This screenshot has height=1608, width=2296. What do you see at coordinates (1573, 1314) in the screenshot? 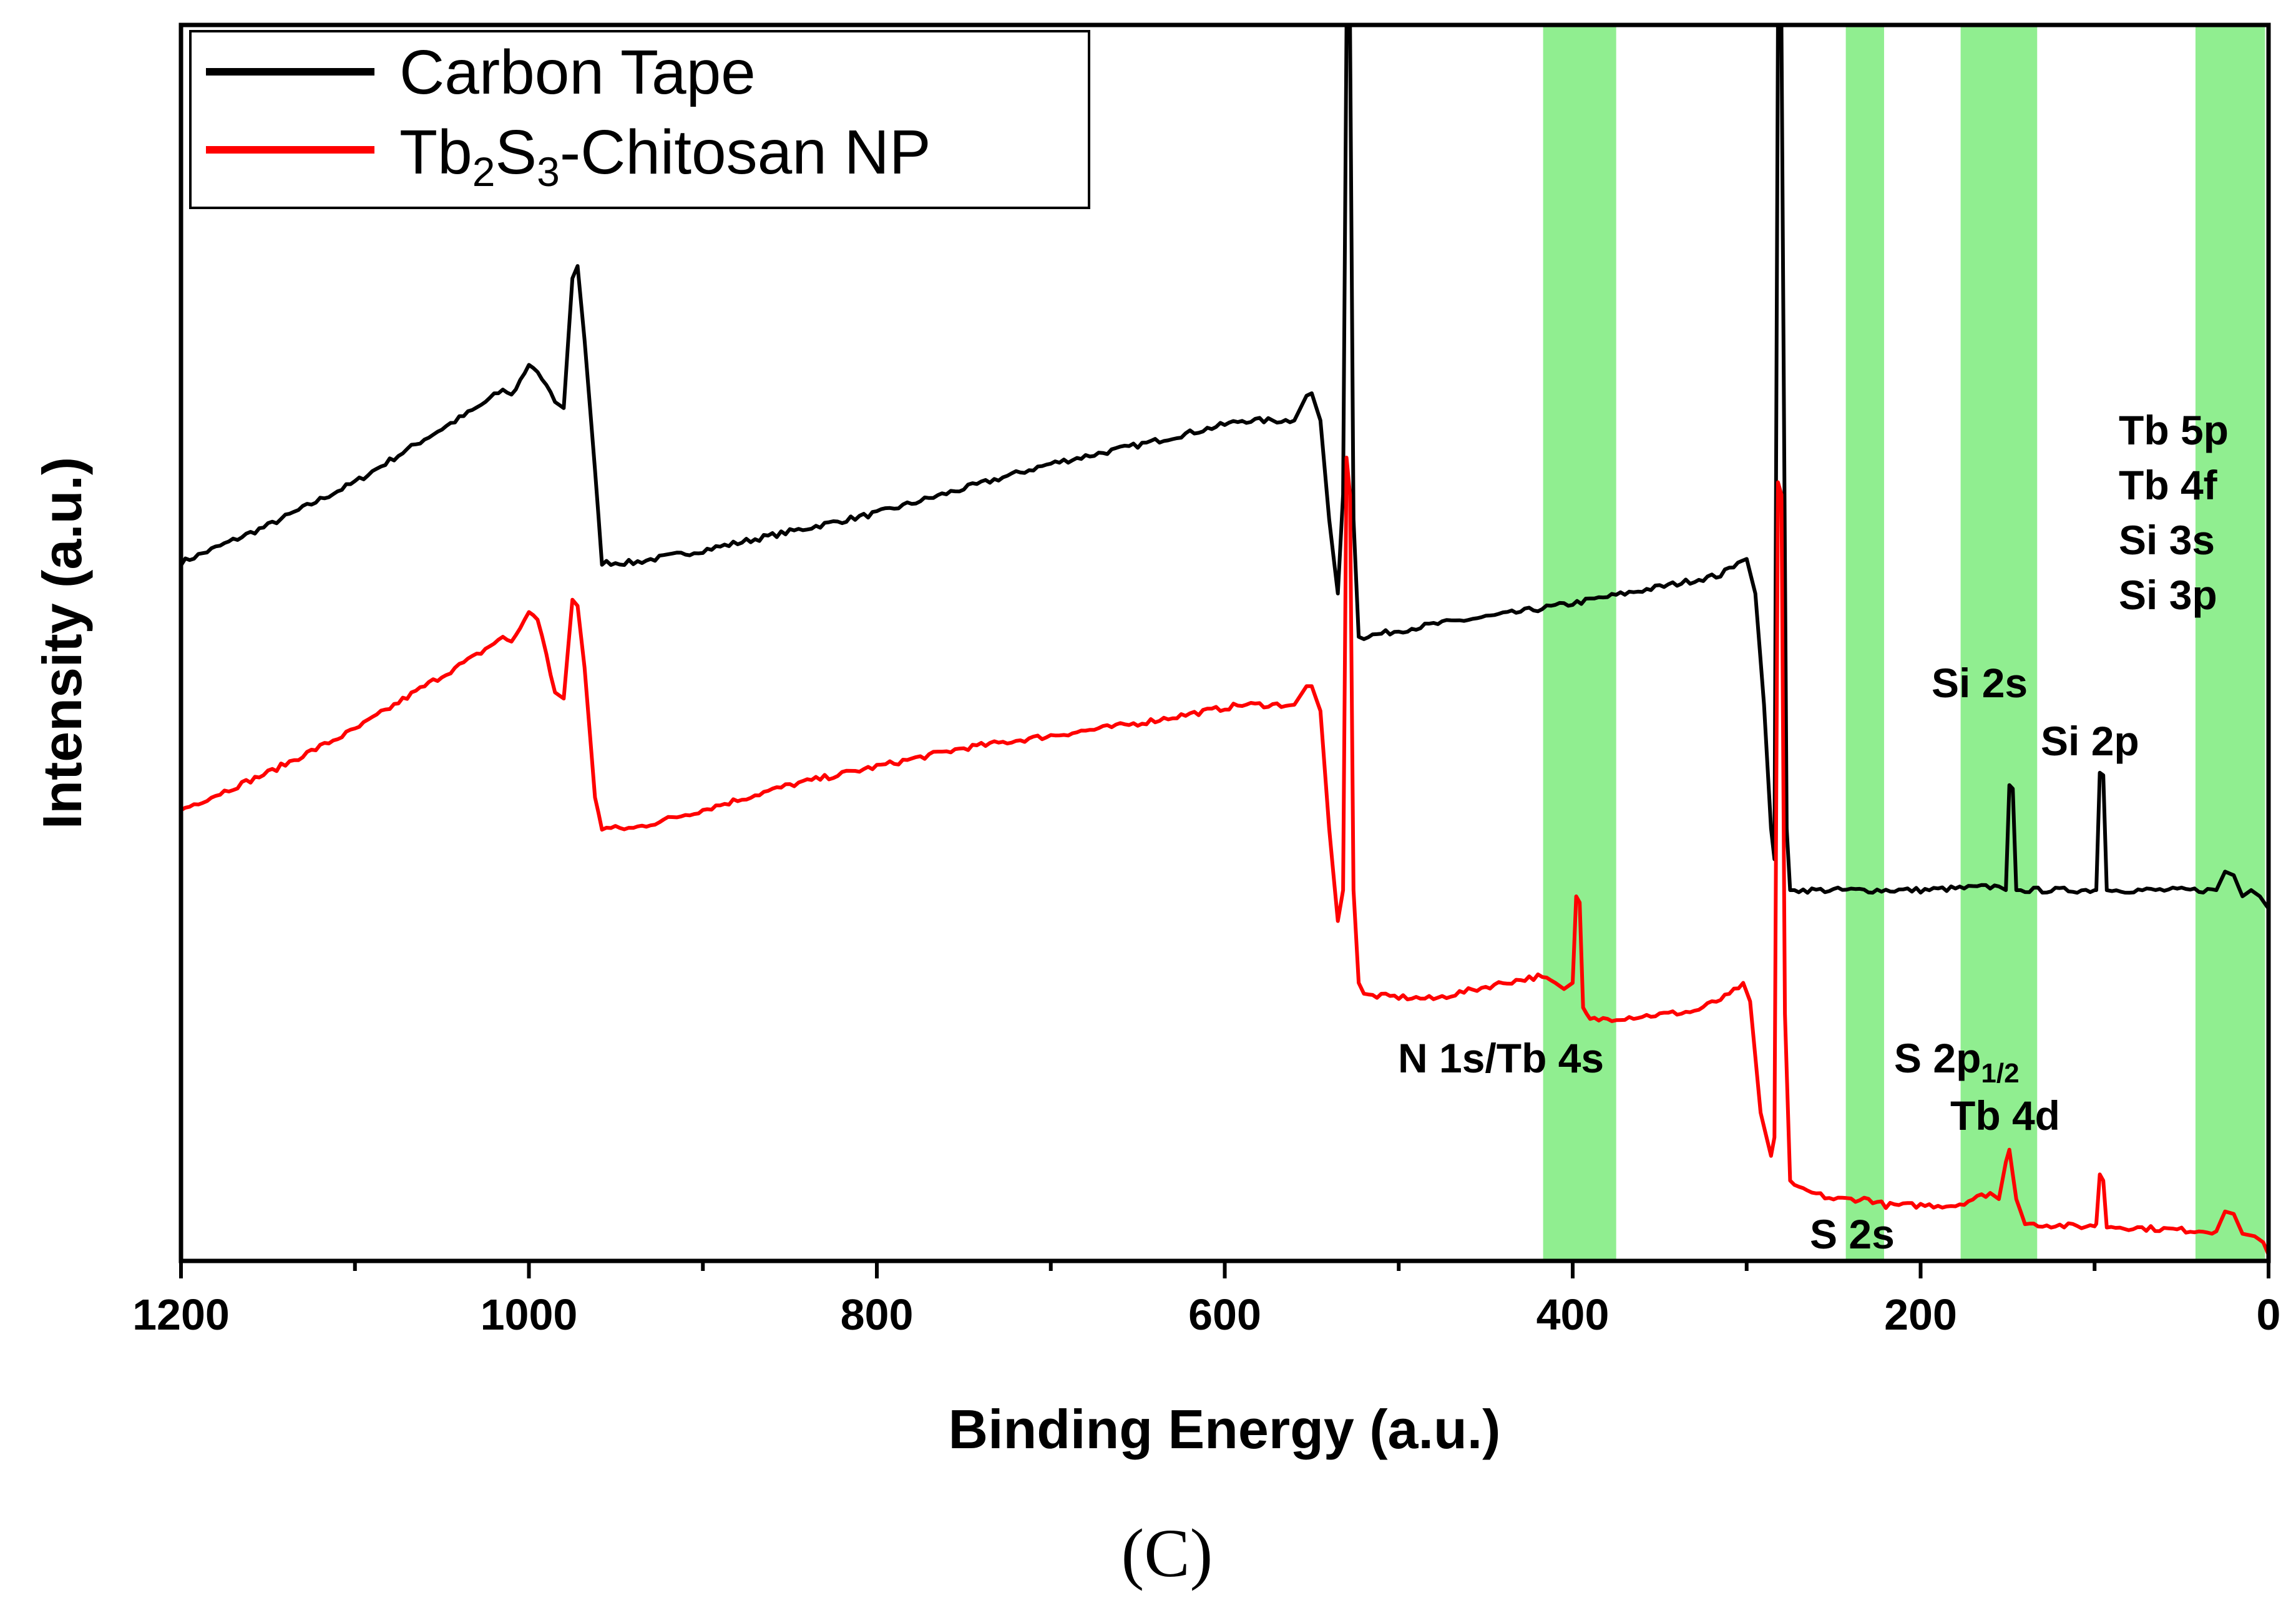
I see `x-tick-label: 400` at bounding box center [1573, 1314].